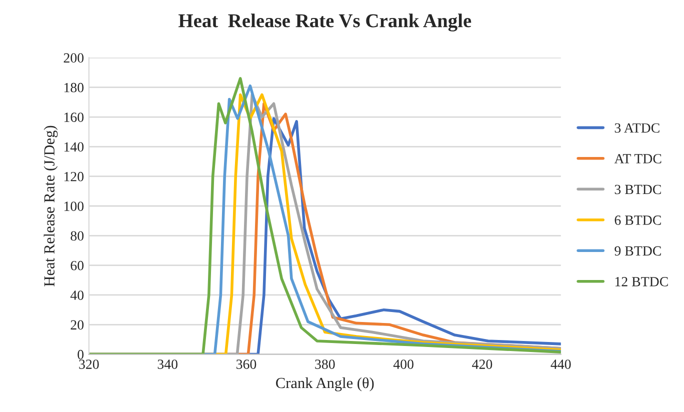 Image resolution: width=684 pixels, height=412 pixels. I want to click on y-tick-label: 20, so click(77, 325).